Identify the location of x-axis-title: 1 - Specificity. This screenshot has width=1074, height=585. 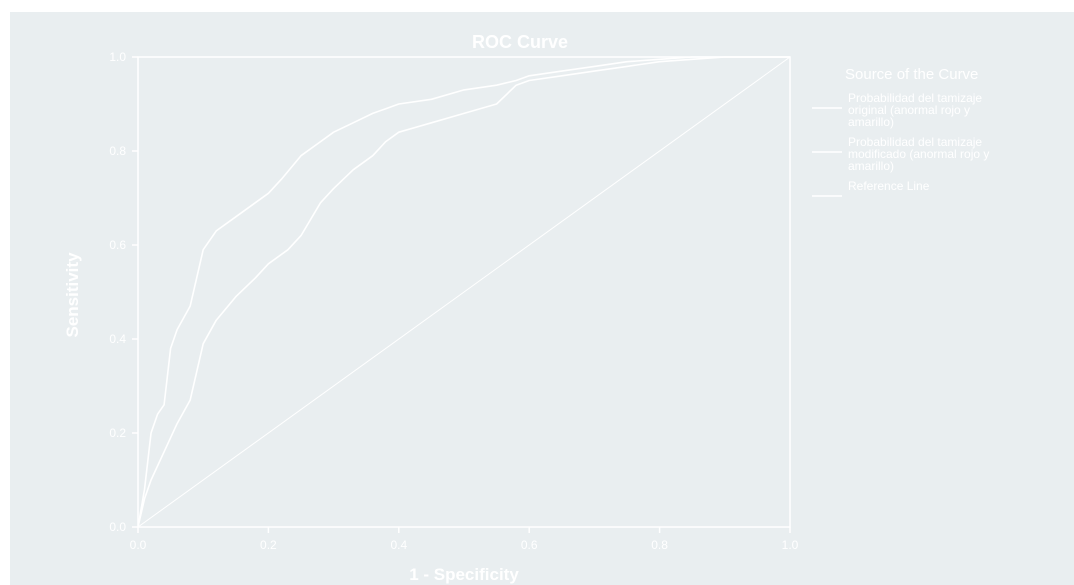
(464, 574).